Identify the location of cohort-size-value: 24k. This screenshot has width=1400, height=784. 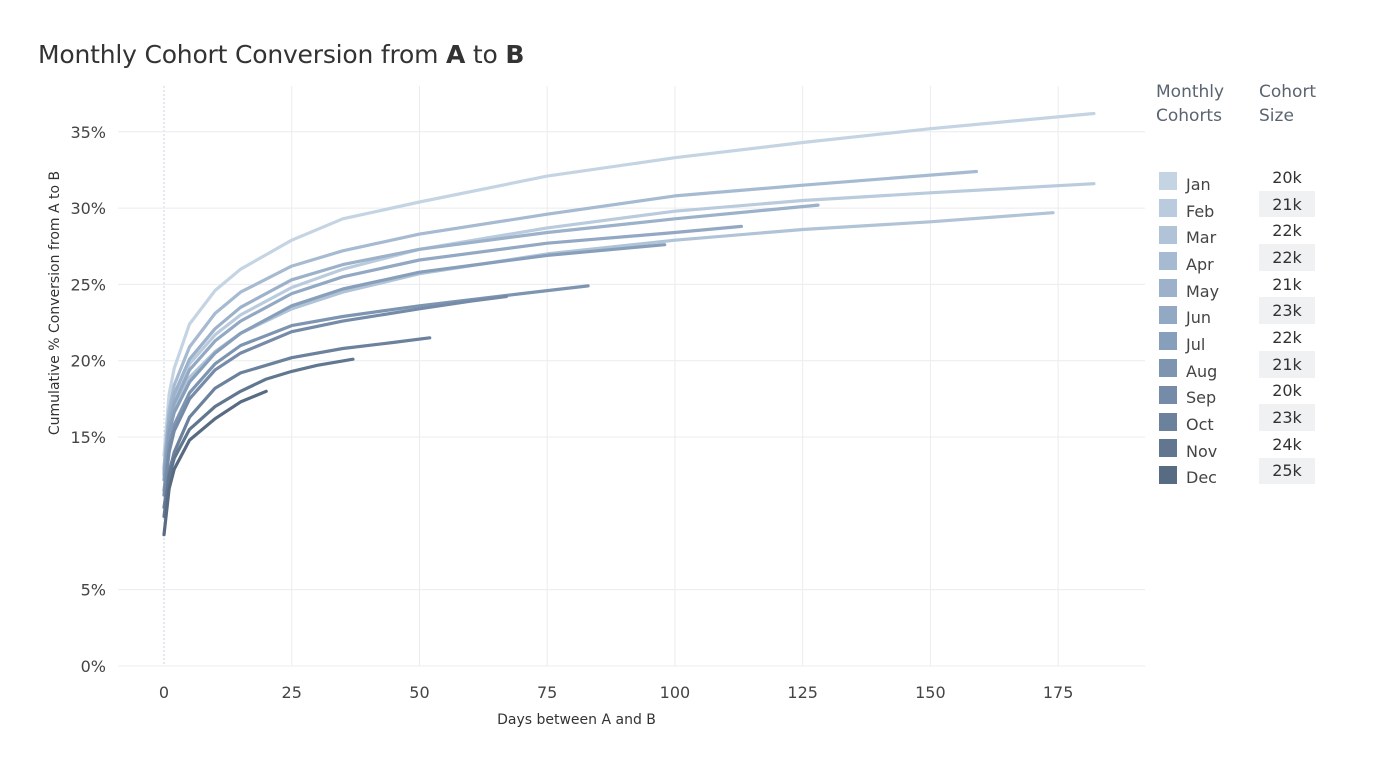
(1287, 444).